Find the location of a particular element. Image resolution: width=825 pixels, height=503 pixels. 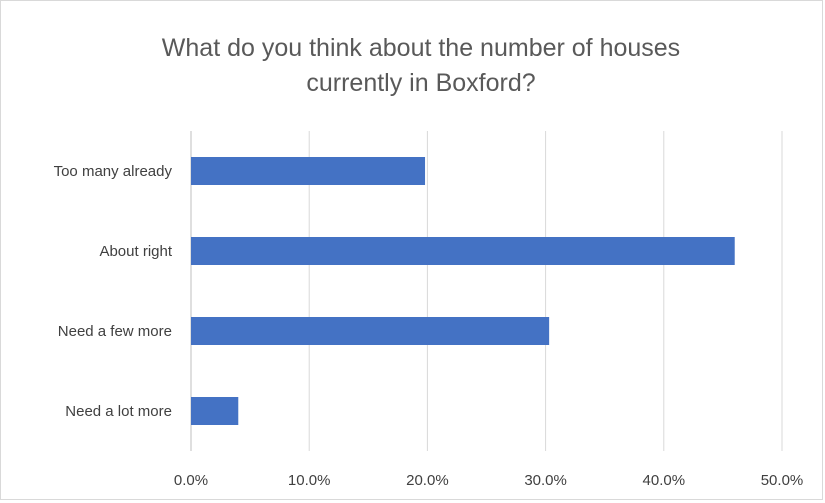

category-label: Need a lot more is located at coordinates (118, 411).